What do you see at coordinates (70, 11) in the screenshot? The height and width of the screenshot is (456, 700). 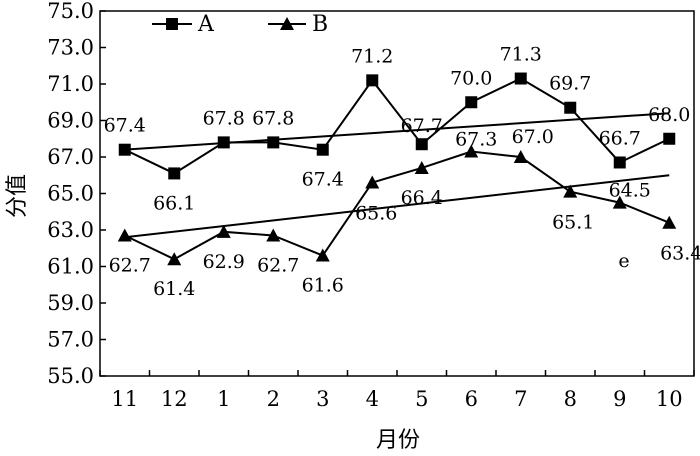 I see `y-tick-label: 75.0` at bounding box center [70, 11].